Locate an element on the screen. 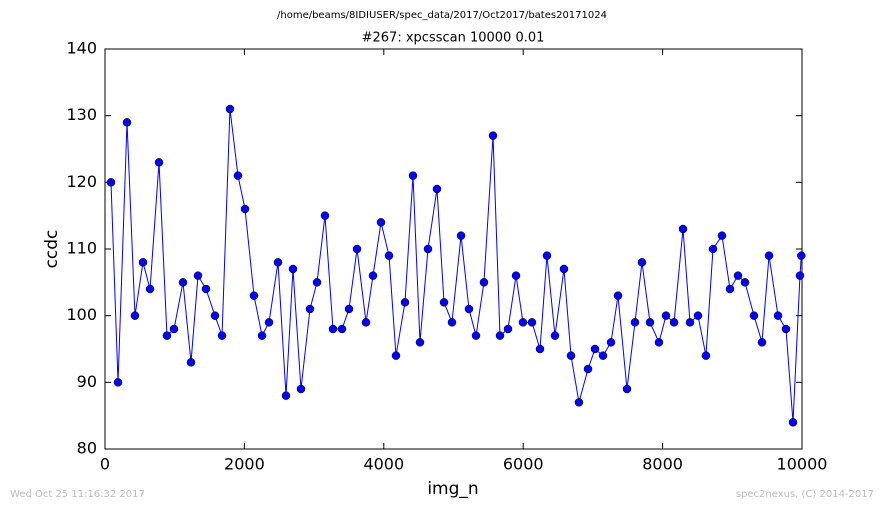 This screenshot has height=509, width=884. footer-left: Wed Oct 25 11:16:32 2017 is located at coordinates (77, 494).